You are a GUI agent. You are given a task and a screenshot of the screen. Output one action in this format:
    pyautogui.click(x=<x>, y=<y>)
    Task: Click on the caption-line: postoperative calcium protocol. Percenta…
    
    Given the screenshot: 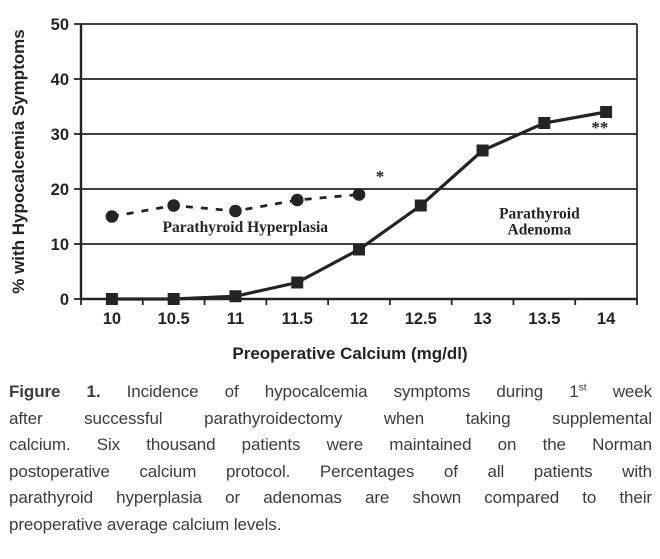 What is the action you would take?
    pyautogui.click(x=330, y=471)
    